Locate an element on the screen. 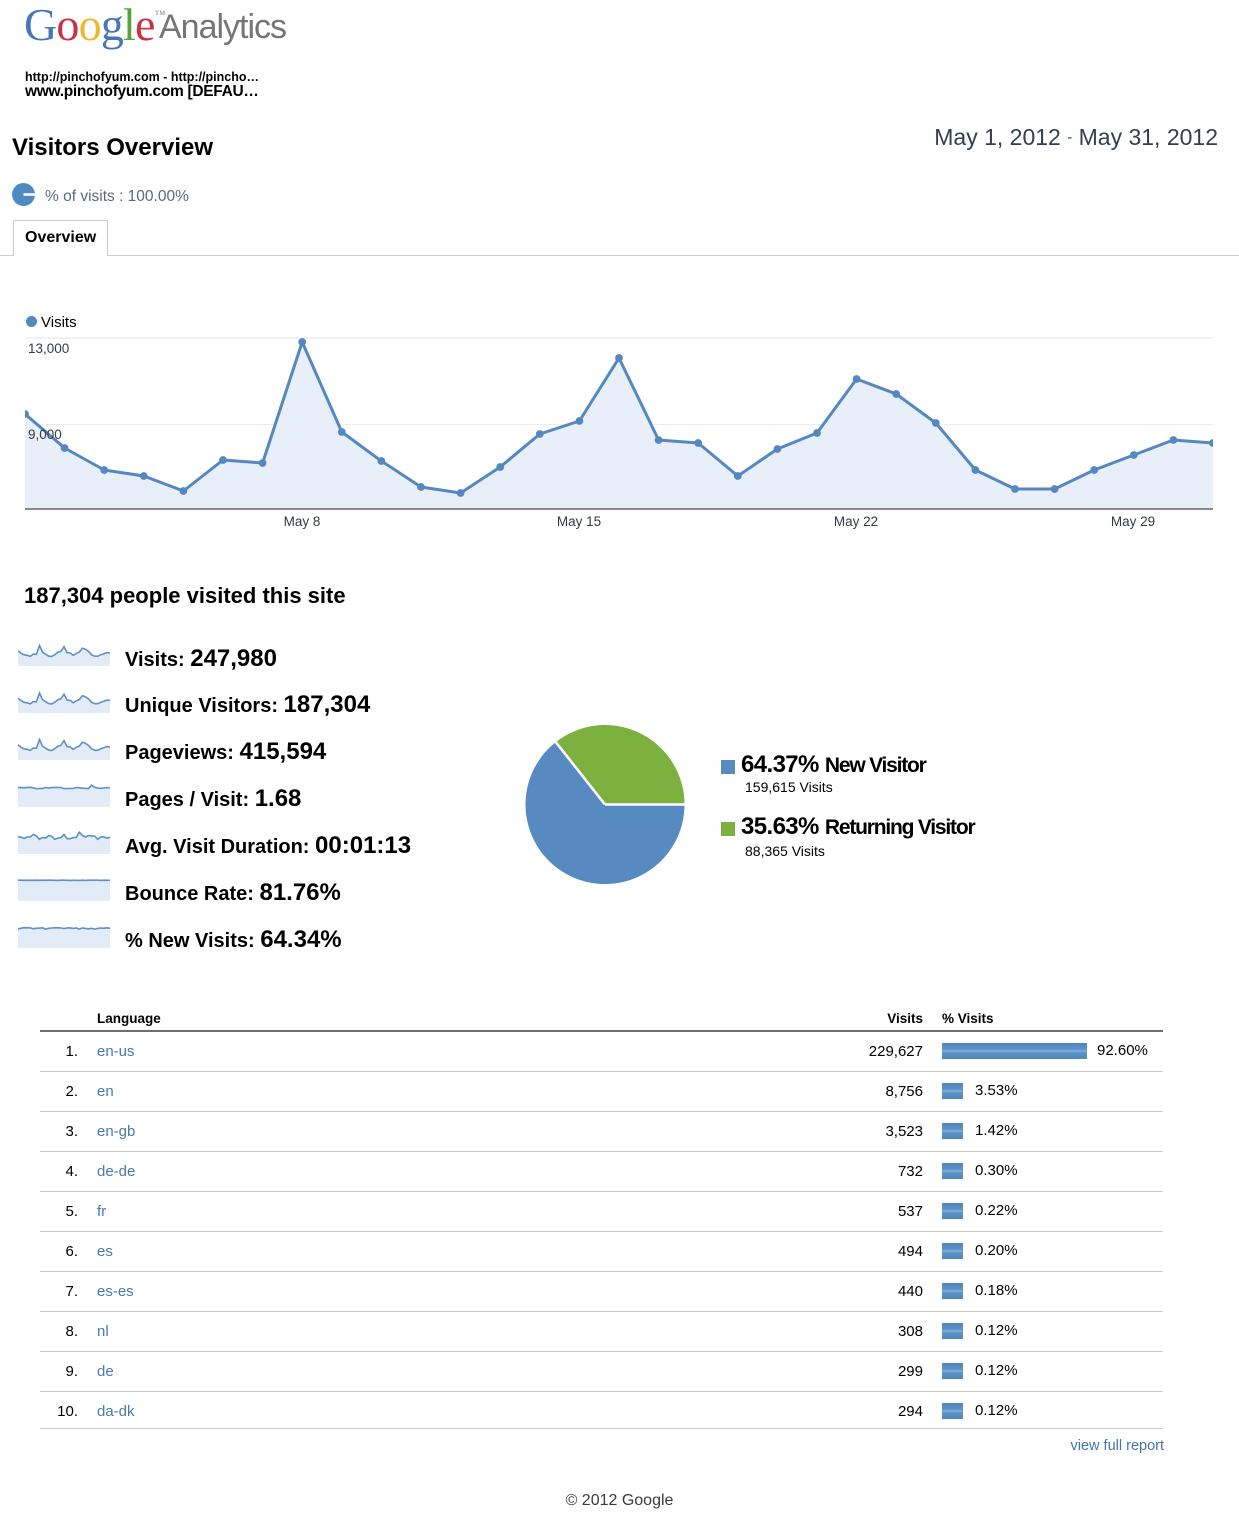 The height and width of the screenshot is (1520, 1239). svg-text: 13,000 is located at coordinates (48, 348).